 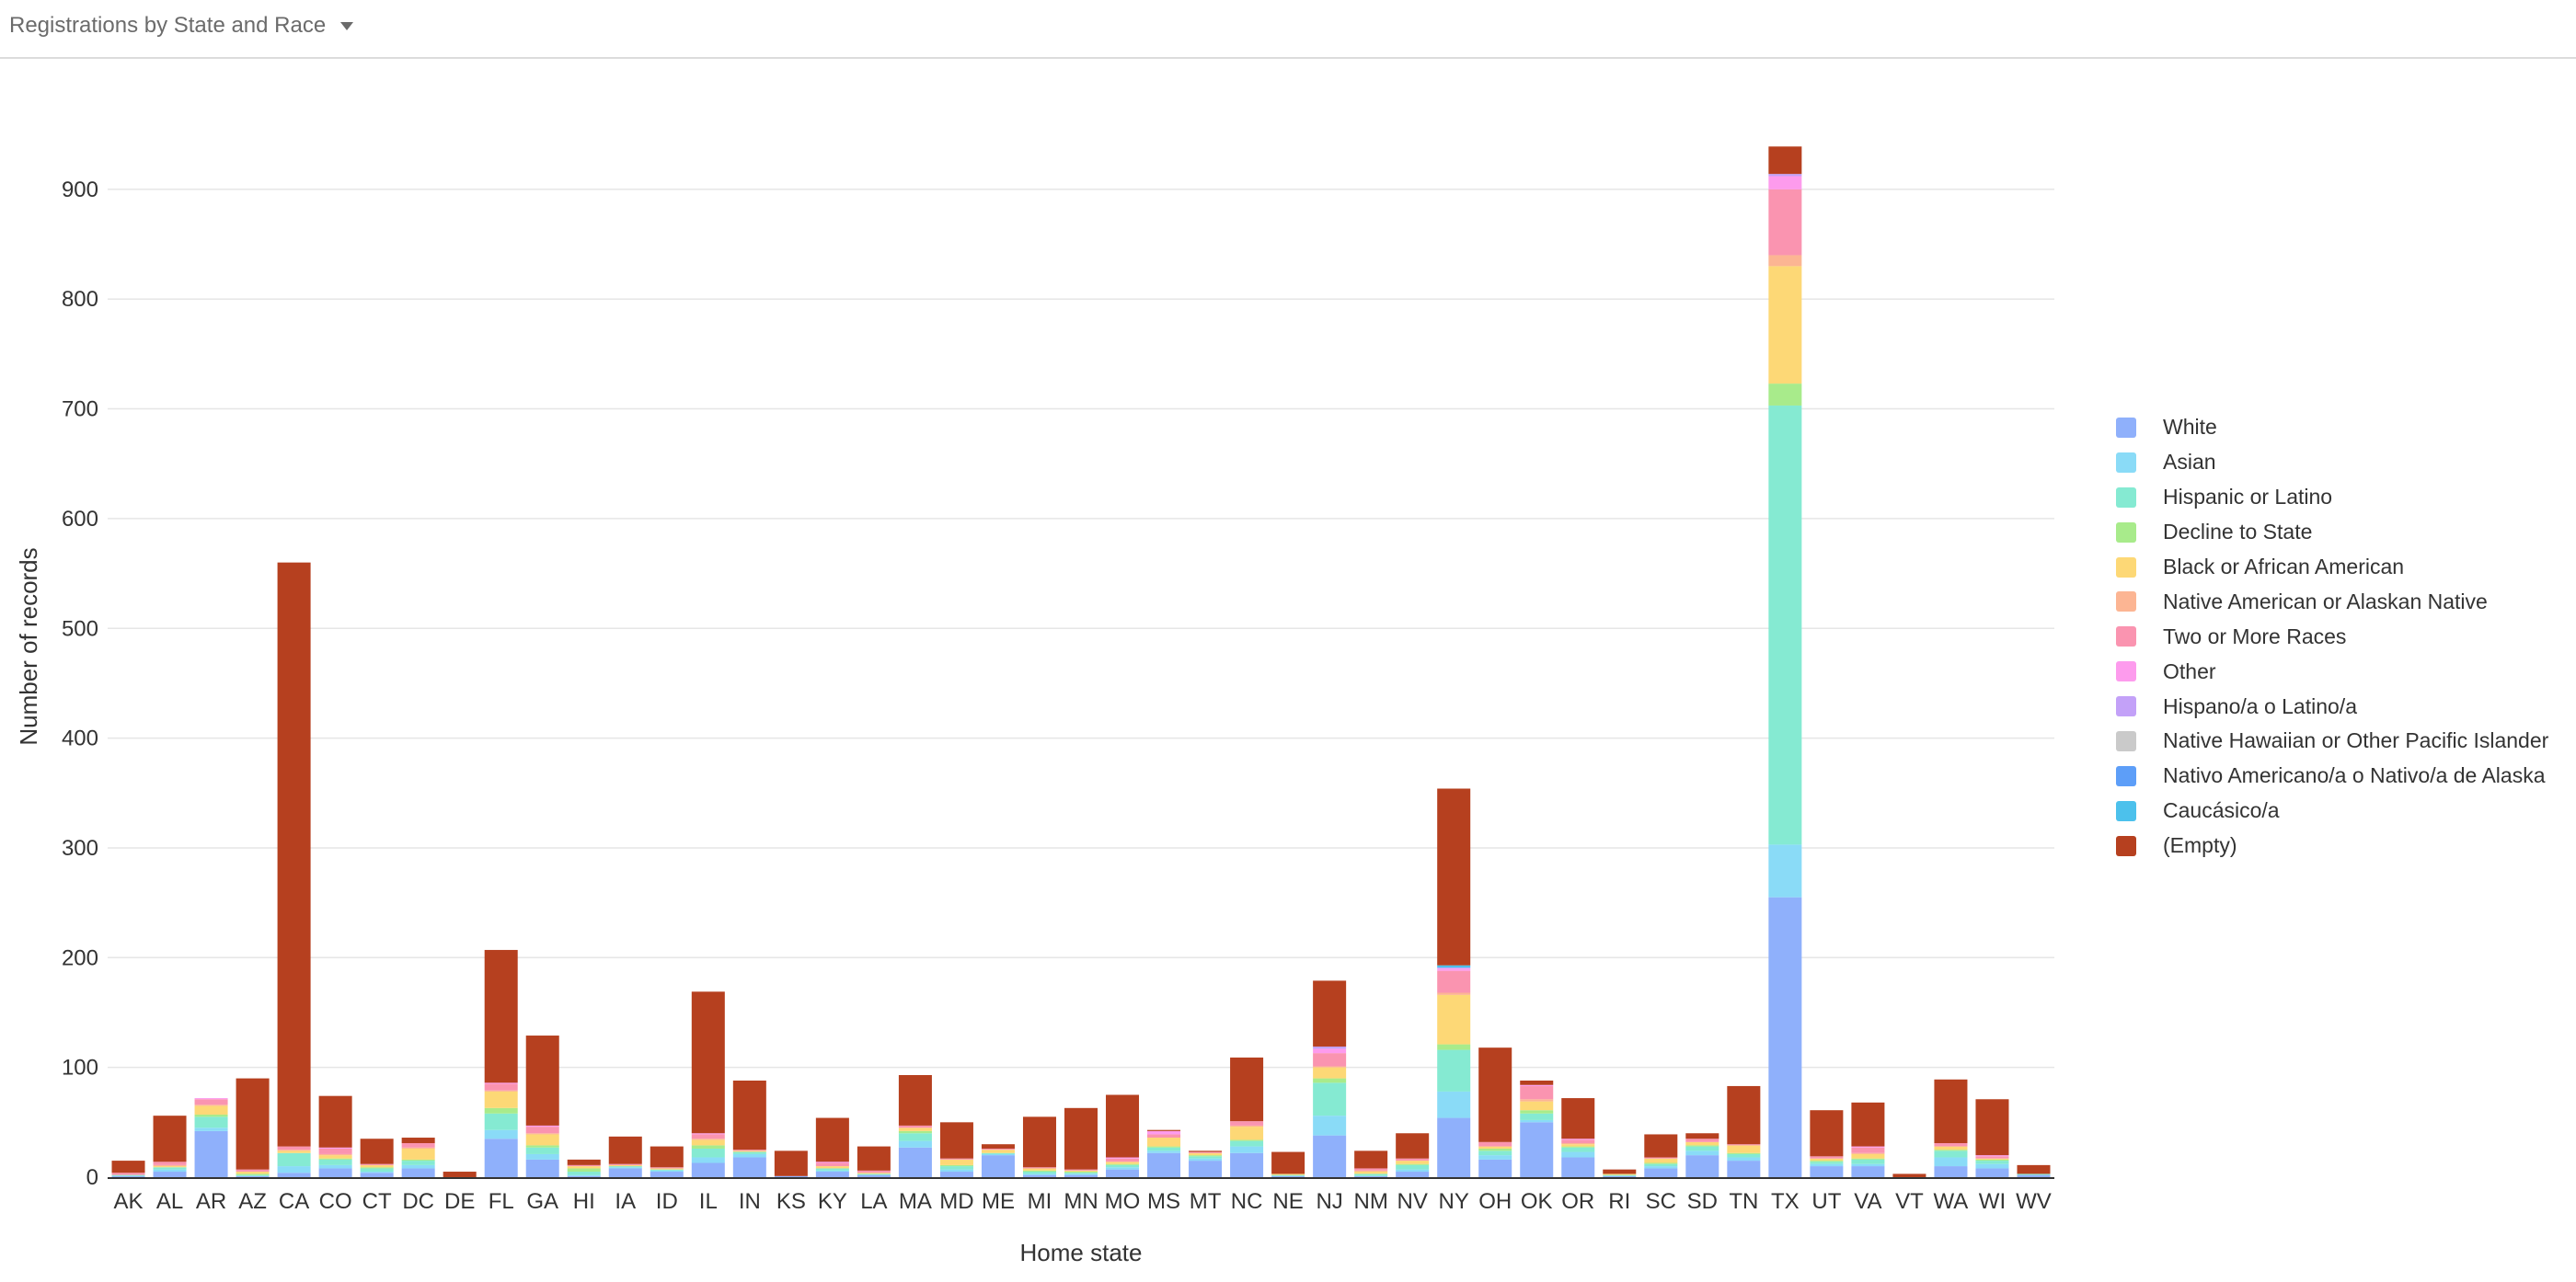 I want to click on bar-stack-mt, so click(x=1206, y=1163).